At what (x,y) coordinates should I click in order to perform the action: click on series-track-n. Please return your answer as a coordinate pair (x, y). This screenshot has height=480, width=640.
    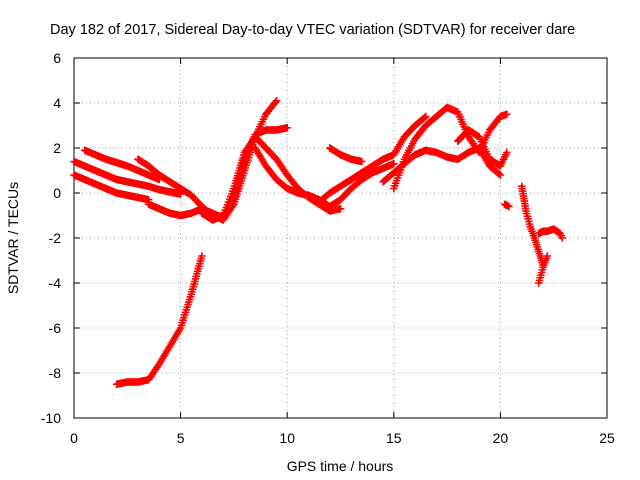
    Looking at the image, I should click on (532, 225).